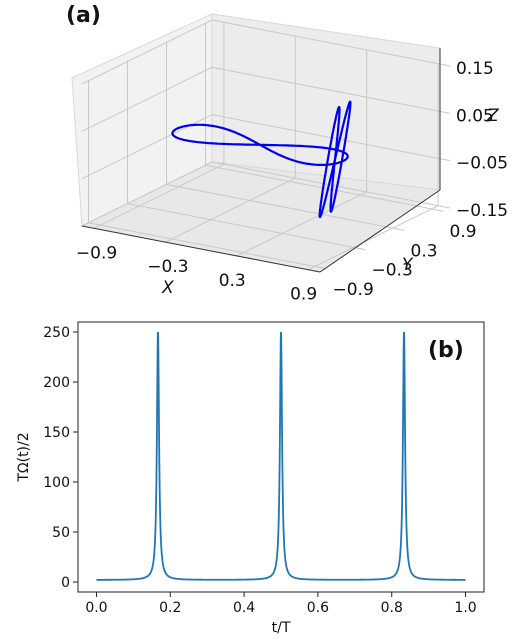  What do you see at coordinates (380, 231) in the screenshot?
I see `y-axis-line` at bounding box center [380, 231].